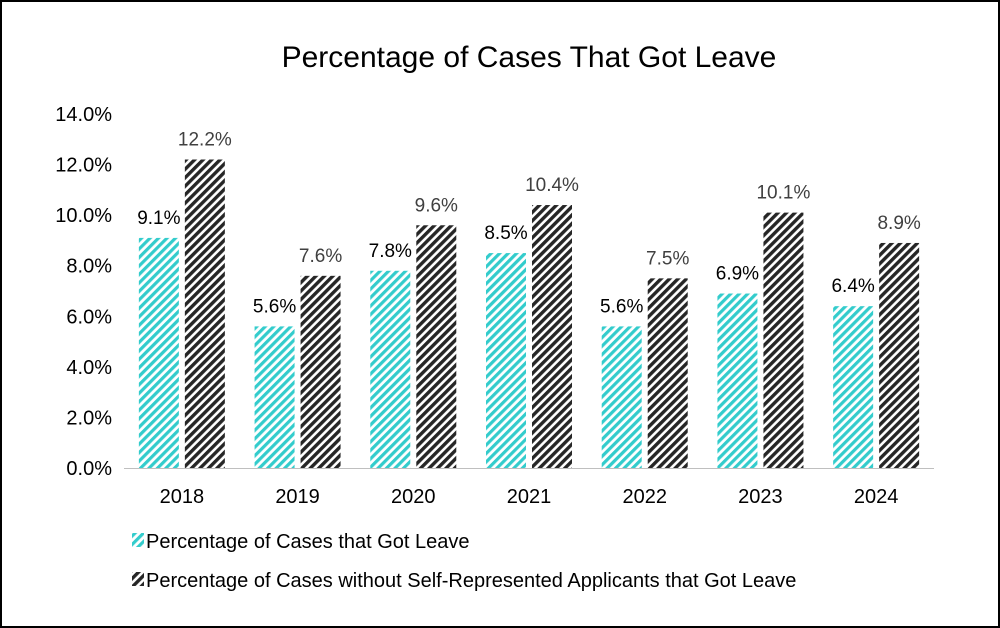  What do you see at coordinates (667, 258) in the screenshot?
I see `data-label-series-2: 7.5%` at bounding box center [667, 258].